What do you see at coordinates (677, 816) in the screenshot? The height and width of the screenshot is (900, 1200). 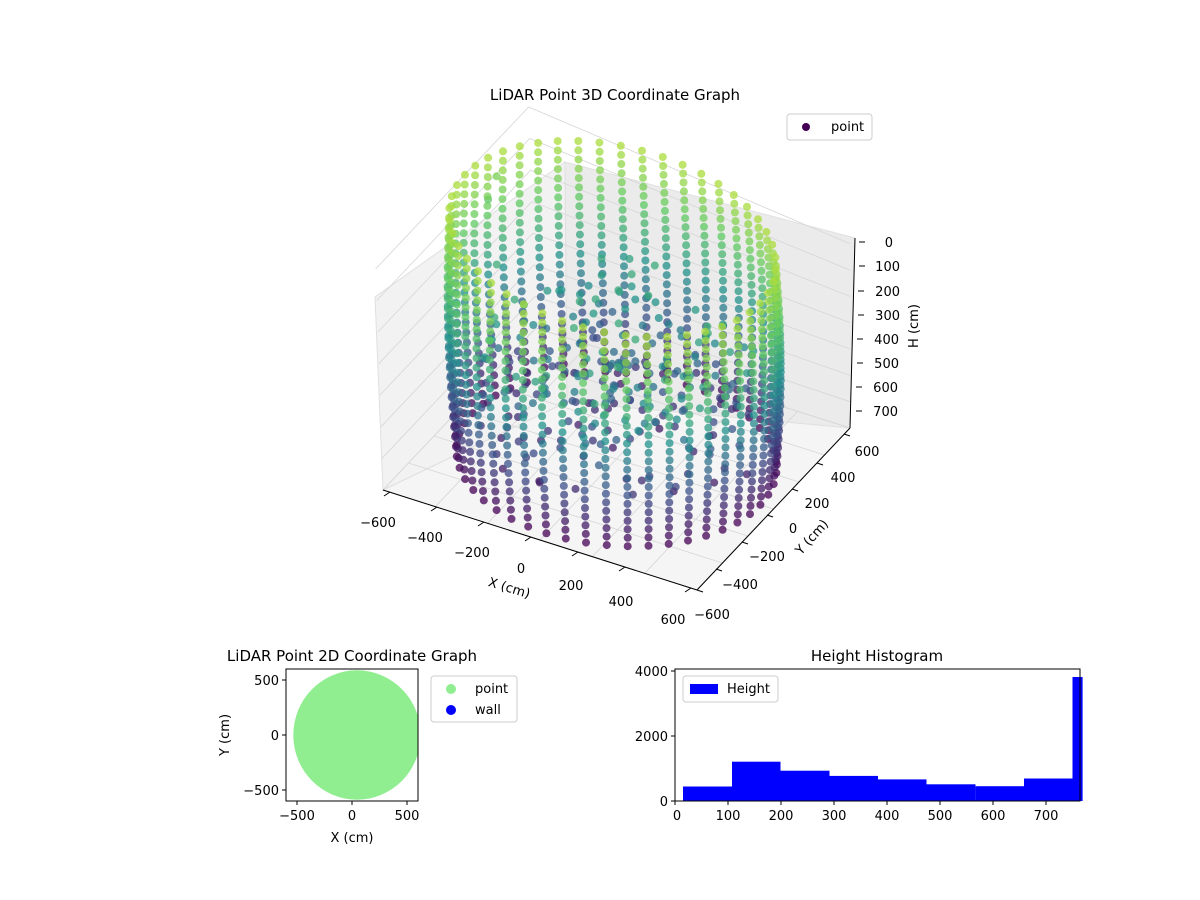 I see `x-tick-label: 0` at bounding box center [677, 816].